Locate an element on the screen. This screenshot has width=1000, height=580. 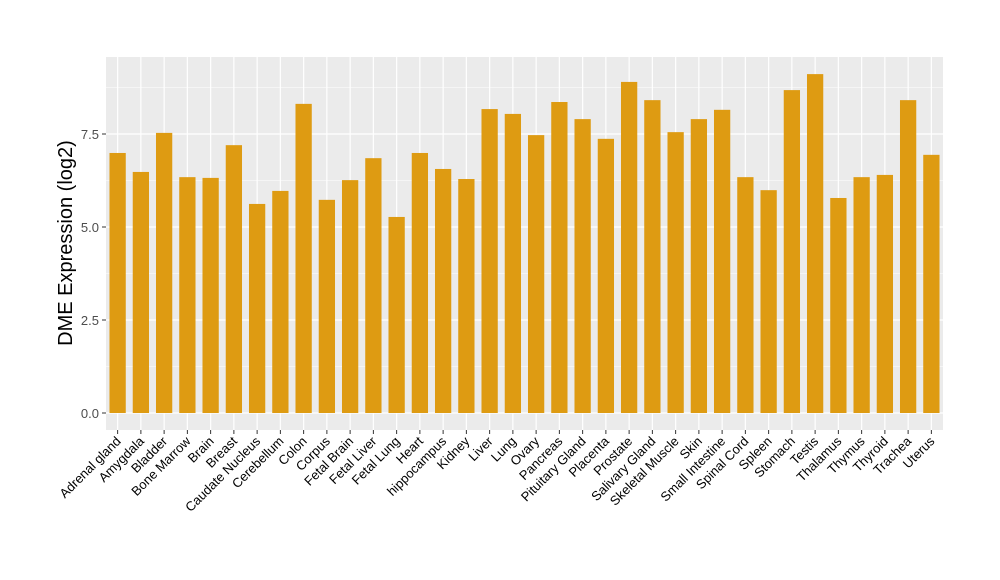
y-axis-label: DME Expression (log2) is located at coordinates (66, 243).